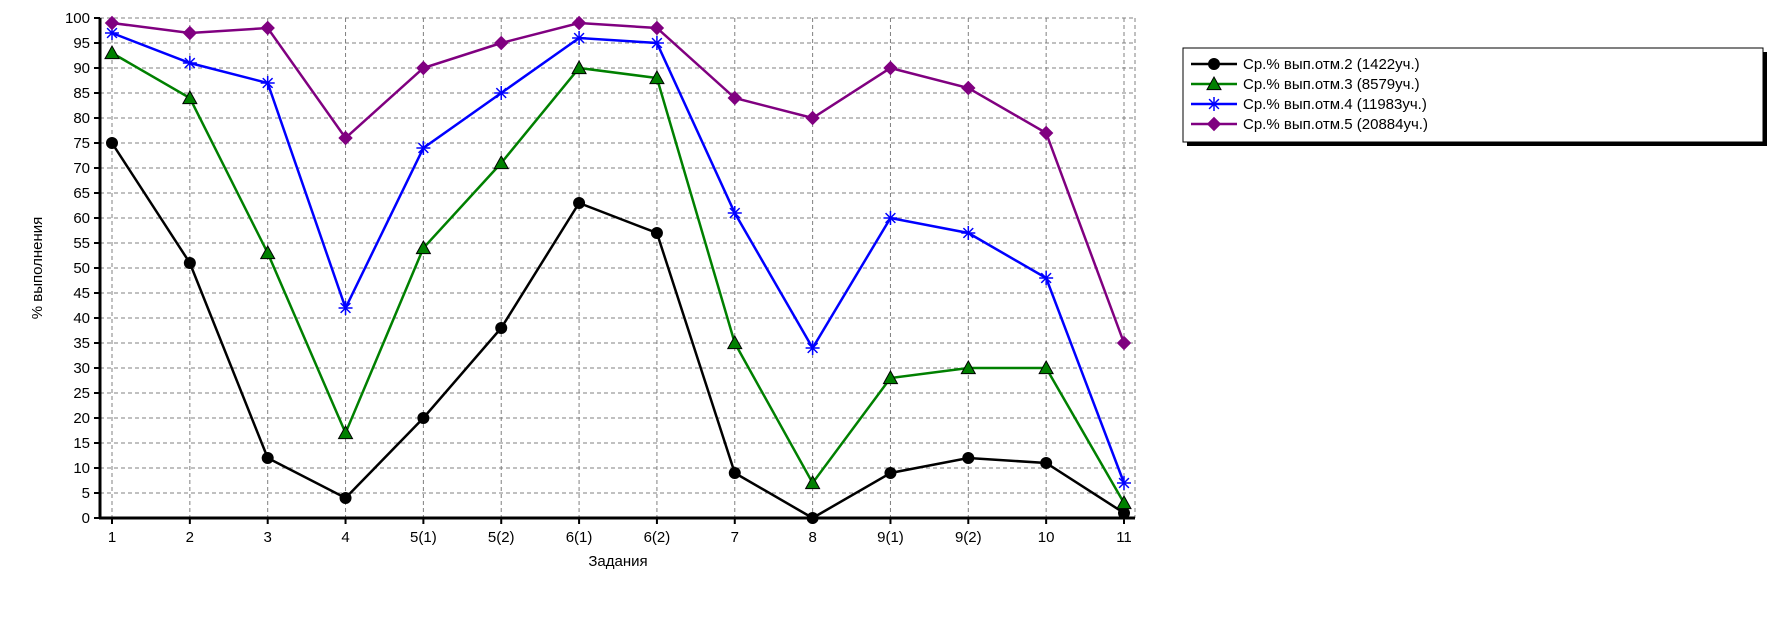  I want to click on y-tick-label: 45, so click(81, 293).